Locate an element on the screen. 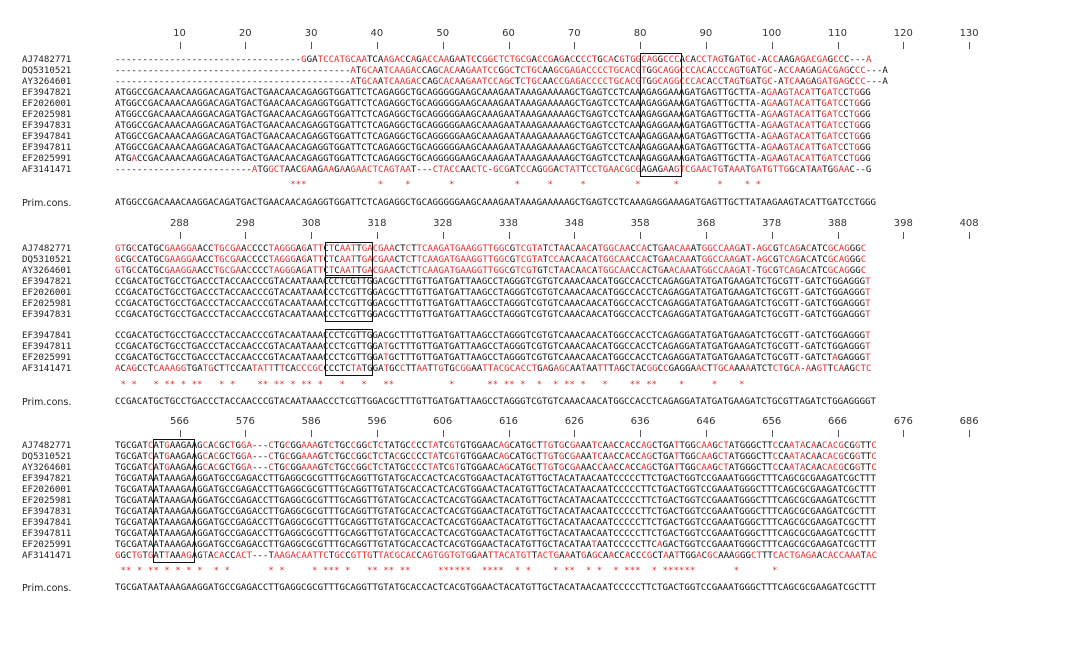  position-ruler: 10 20 30 40 50 60 70 80 90 100 110 120 130 is located at coordinates (536, 38).